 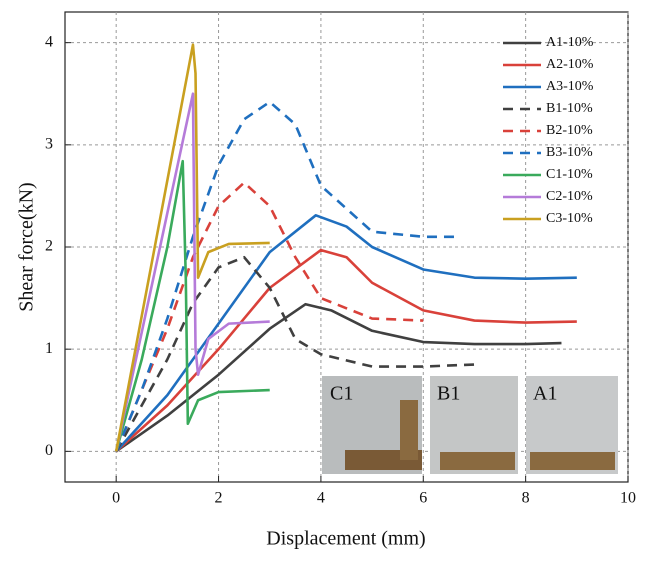 What do you see at coordinates (569, 174) in the screenshot?
I see `legend-label: C1-10%` at bounding box center [569, 174].